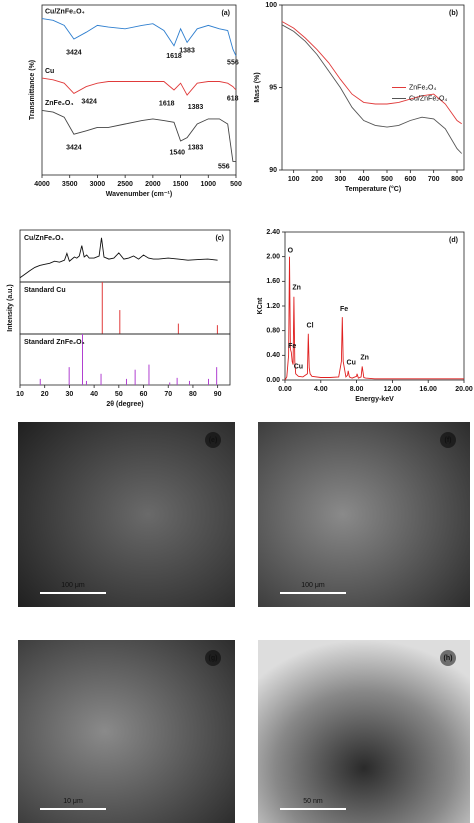 The height and width of the screenshot is (823, 474). I want to click on series-label: Cu, so click(49, 71).